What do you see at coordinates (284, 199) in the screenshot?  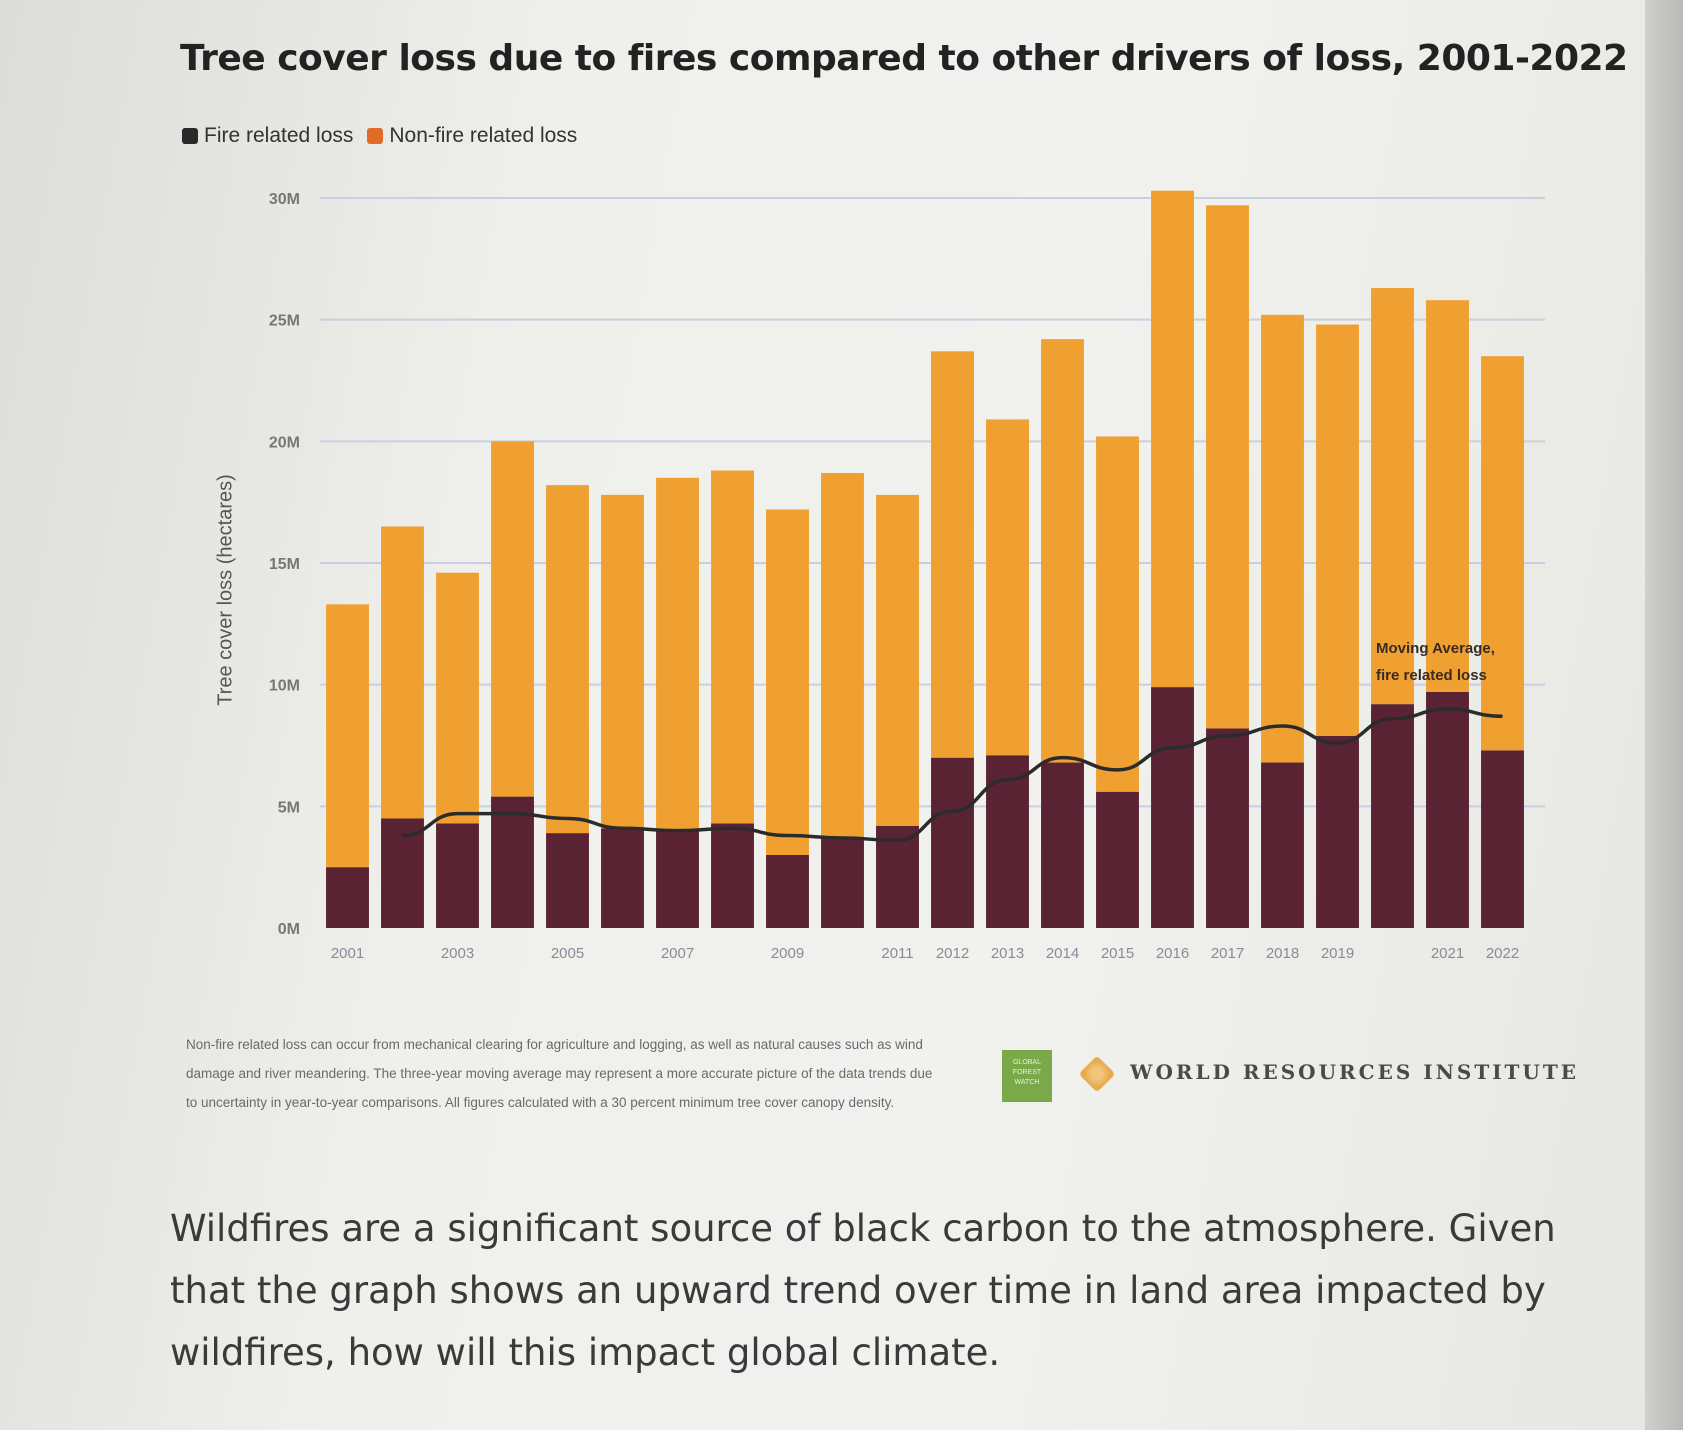 I see `y-tick-label: 30M` at bounding box center [284, 199].